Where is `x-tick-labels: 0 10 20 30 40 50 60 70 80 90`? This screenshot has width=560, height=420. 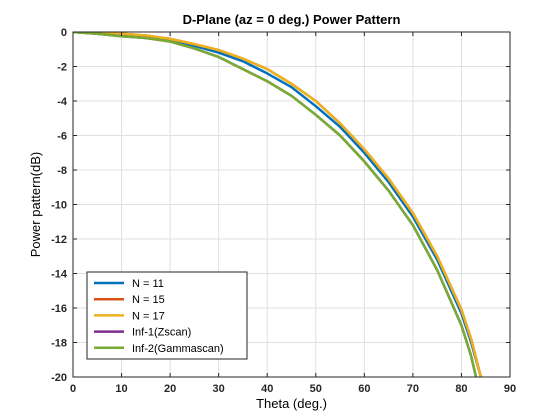
x-tick-labels: 0 10 20 30 40 50 60 70 80 90 is located at coordinates (293, 389).